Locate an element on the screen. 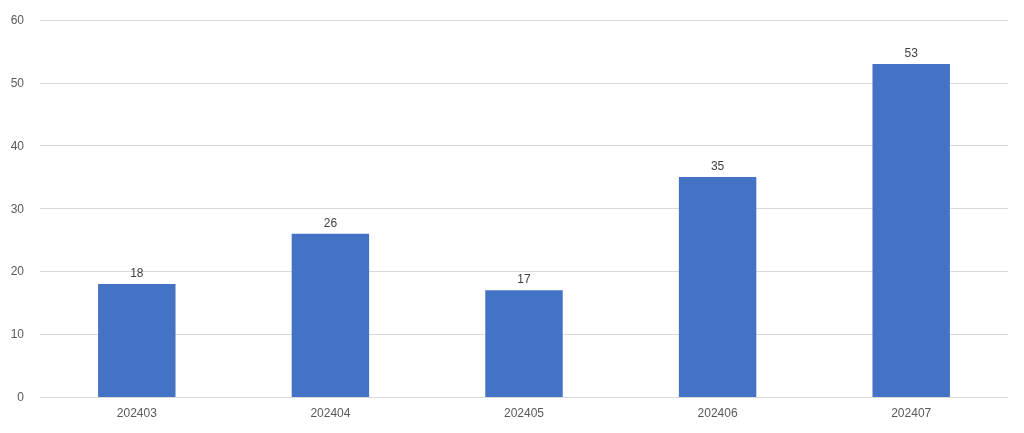  x-tick-label: 202405 is located at coordinates (524, 413).